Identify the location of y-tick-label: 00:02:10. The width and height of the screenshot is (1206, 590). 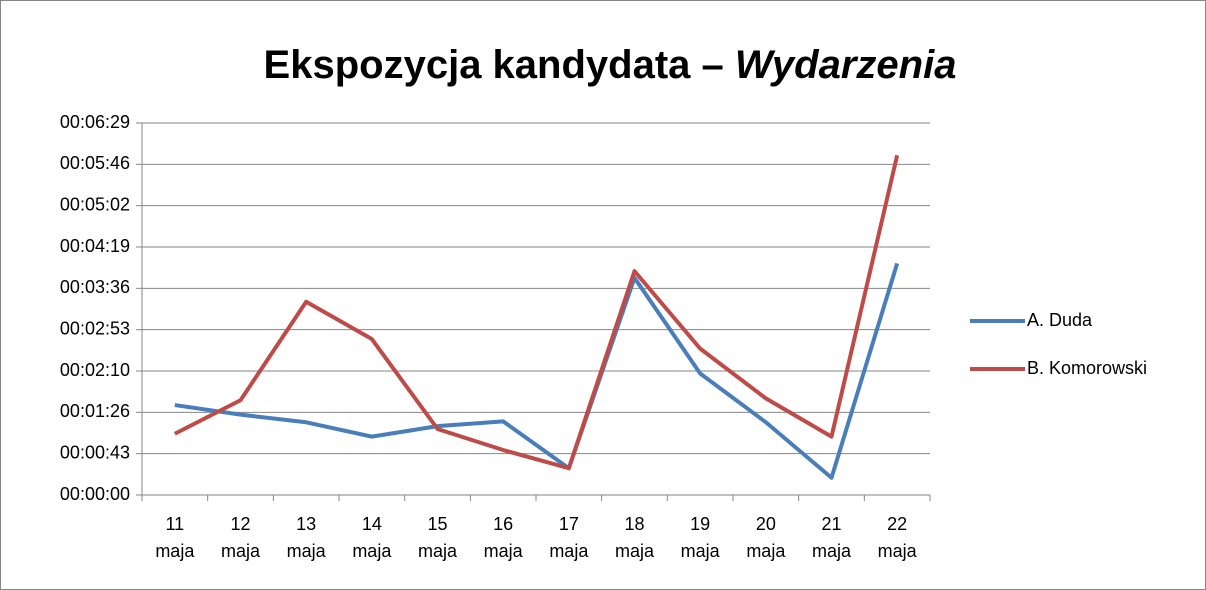
(95, 370).